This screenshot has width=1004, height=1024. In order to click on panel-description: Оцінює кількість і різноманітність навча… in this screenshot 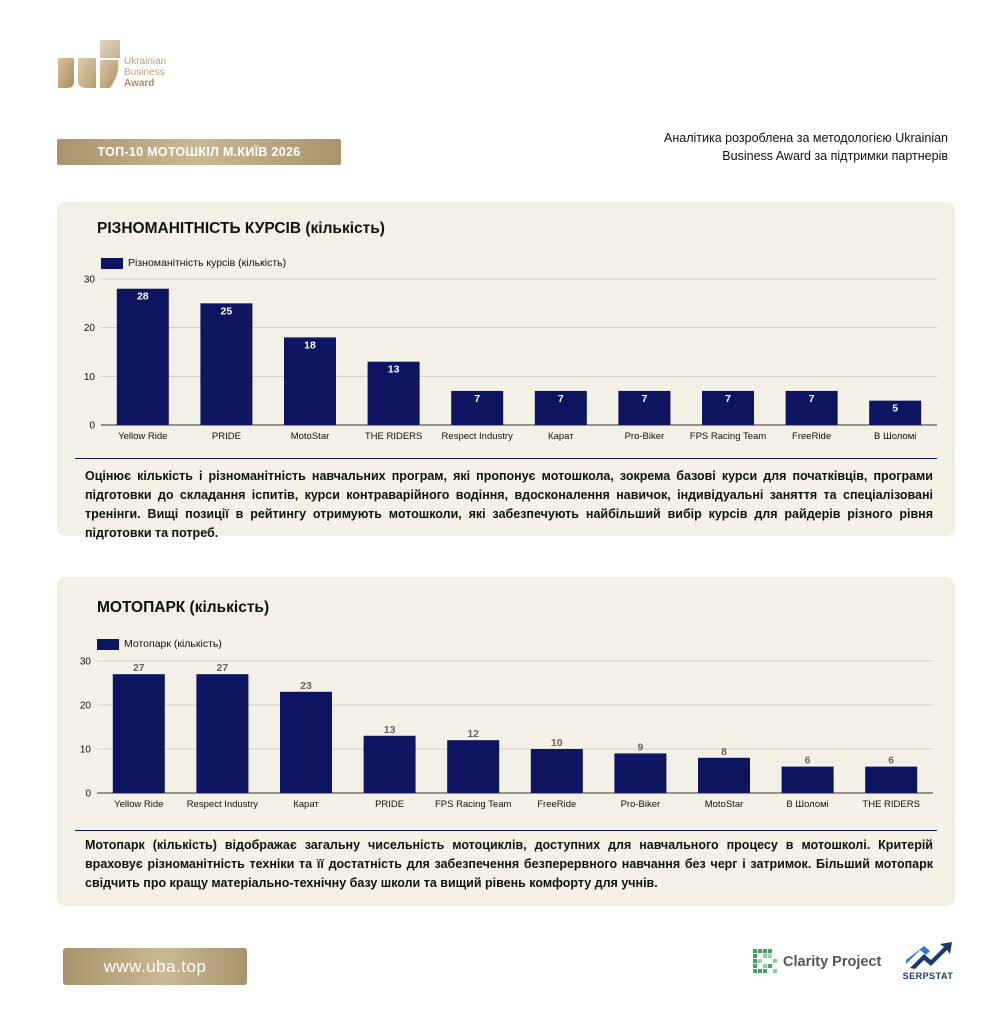, I will do `click(509, 504)`.